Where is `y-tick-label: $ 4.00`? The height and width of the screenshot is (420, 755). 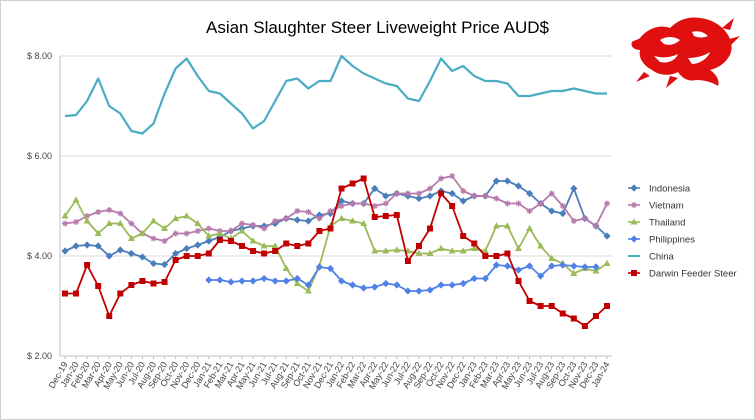
y-tick-label: $ 4.00 is located at coordinates (39, 256).